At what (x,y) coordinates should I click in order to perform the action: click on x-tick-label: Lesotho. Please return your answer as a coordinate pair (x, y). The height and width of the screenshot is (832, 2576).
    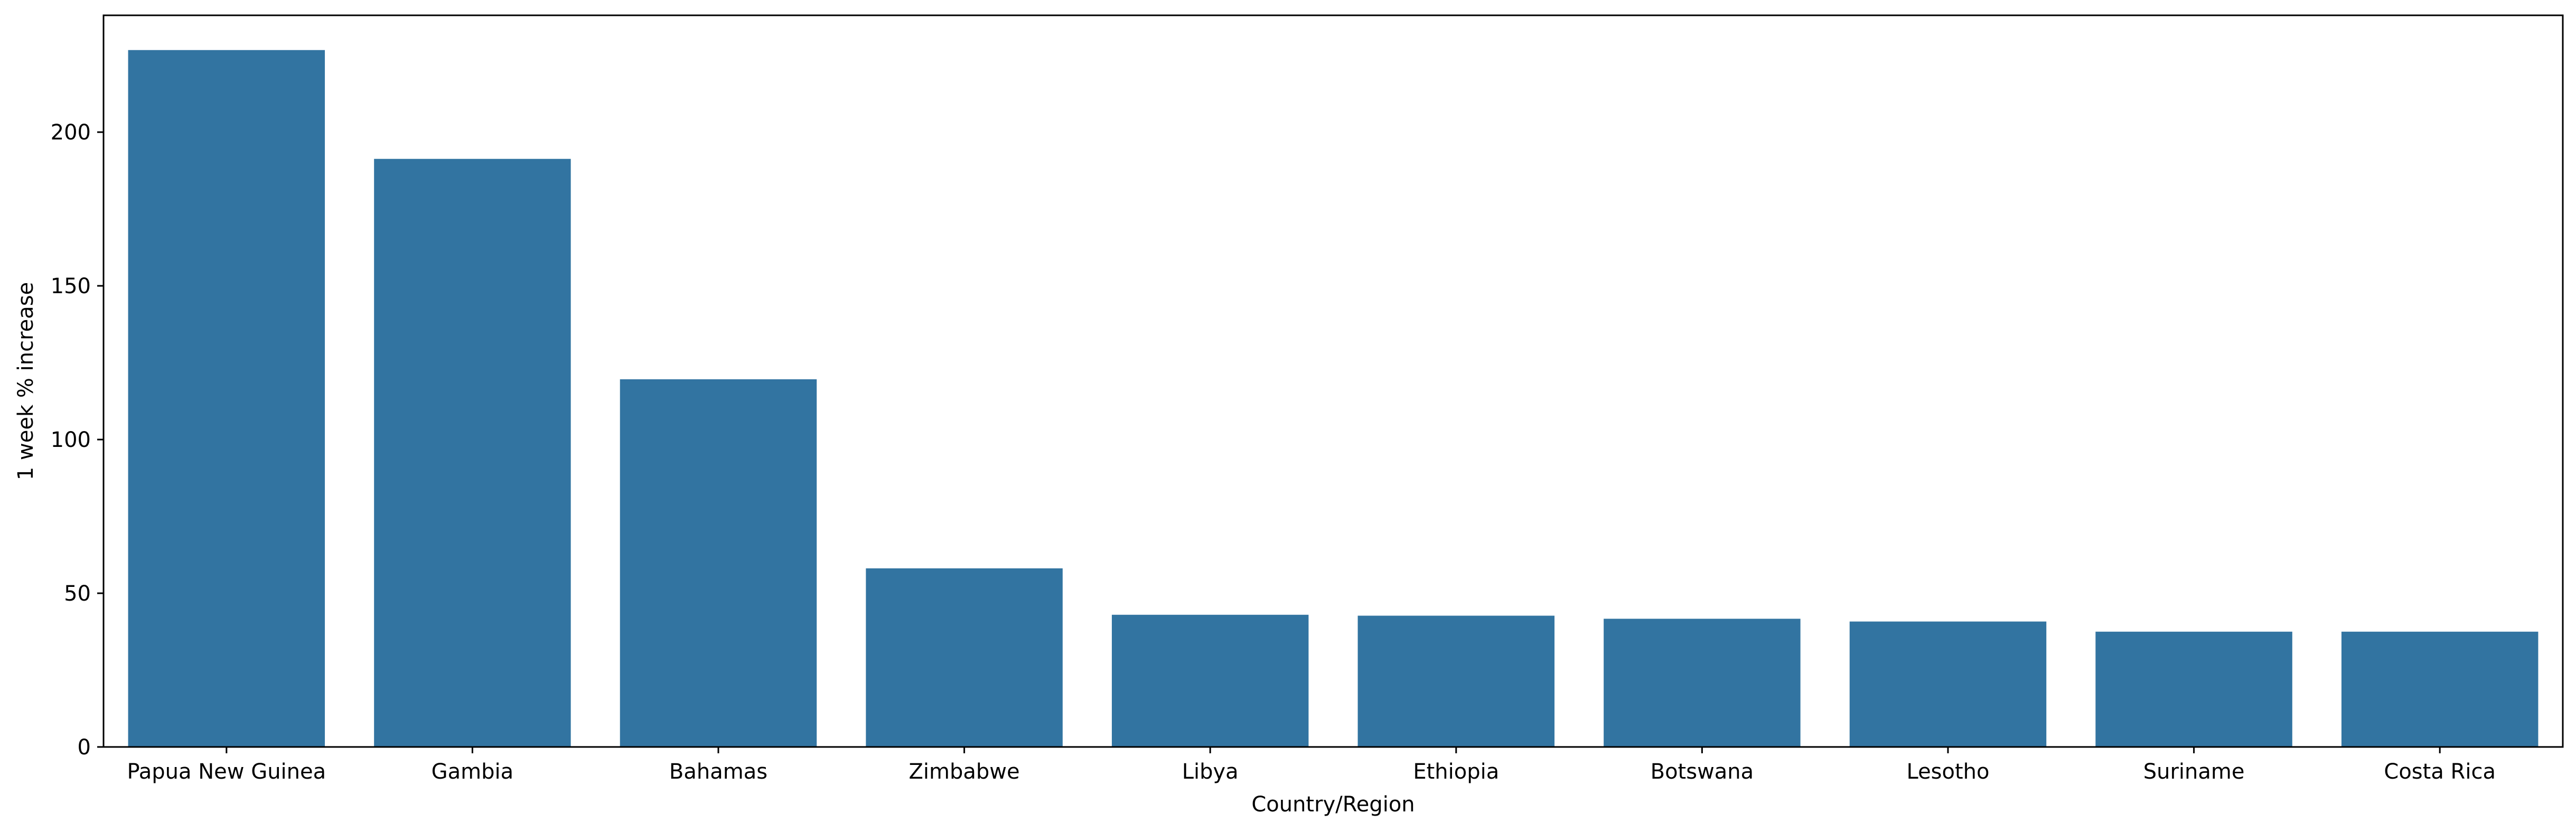
    Looking at the image, I should click on (1947, 772).